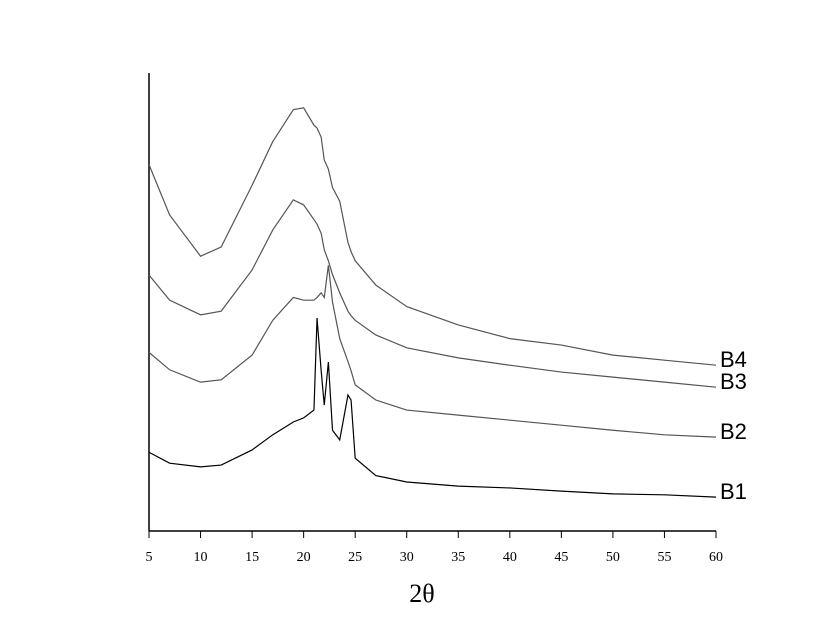 The width and height of the screenshot is (835, 640). I want to click on x-tick-label: 40, so click(510, 557).